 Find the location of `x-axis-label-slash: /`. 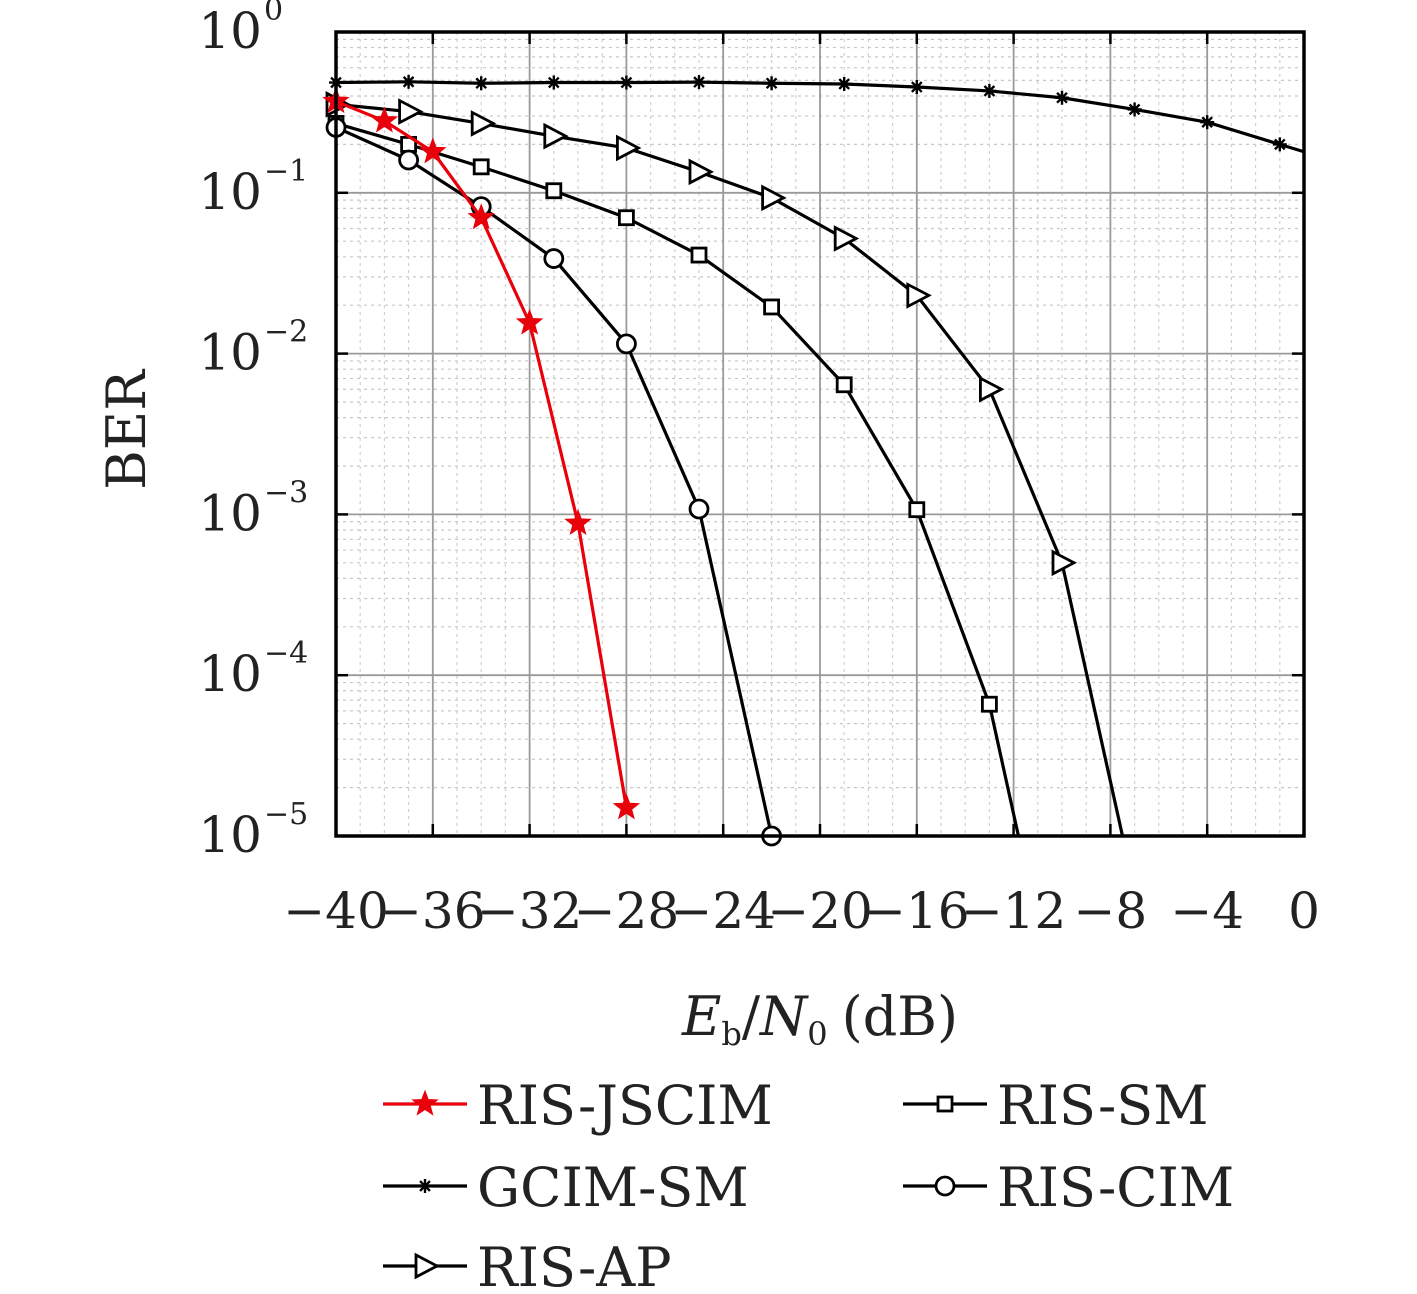

x-axis-label-slash: / is located at coordinates (751, 1016).